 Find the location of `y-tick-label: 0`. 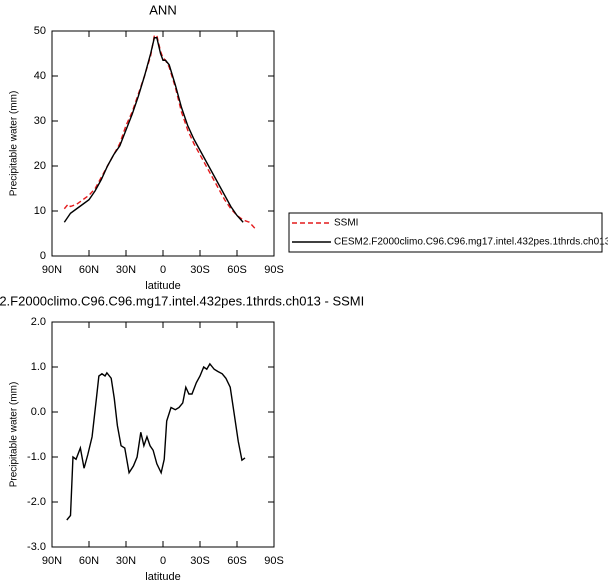

y-tick-label: 0 is located at coordinates (43, 256).